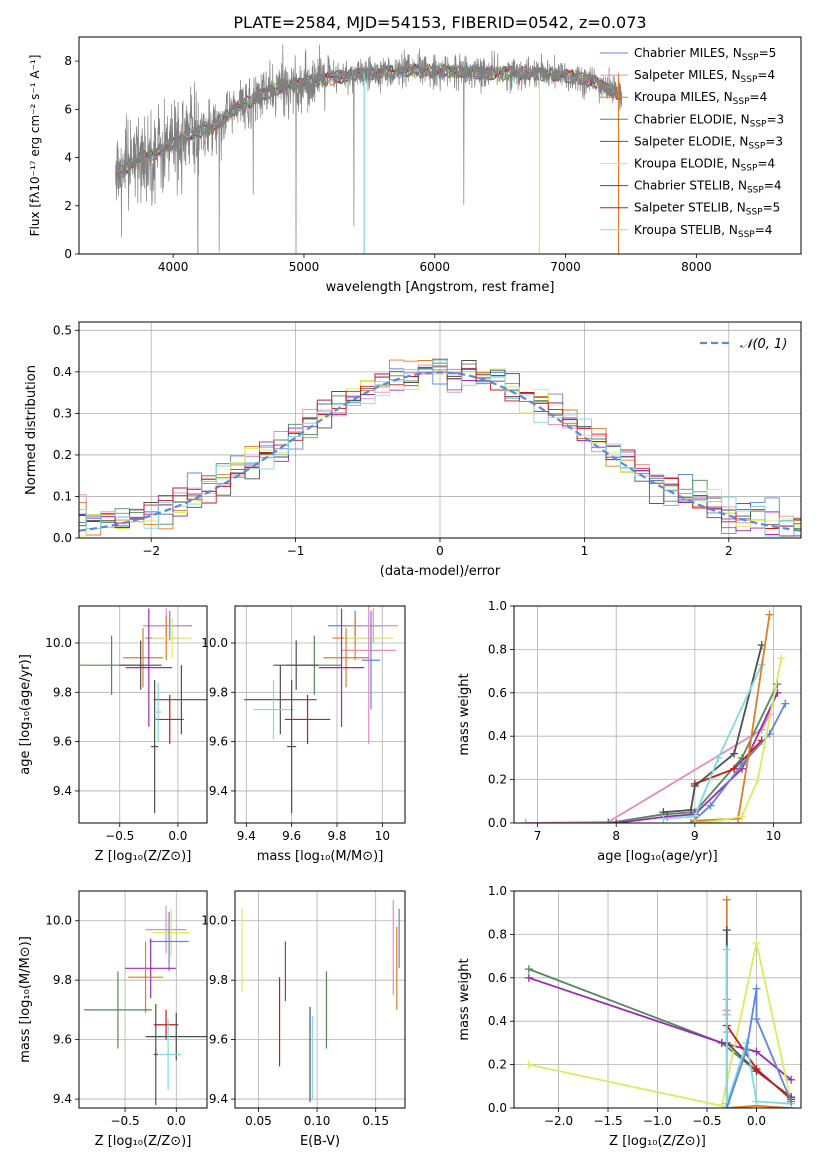  Describe the element at coordinates (246, 836) in the screenshot. I see `x-tick-label: 9.4` at that location.